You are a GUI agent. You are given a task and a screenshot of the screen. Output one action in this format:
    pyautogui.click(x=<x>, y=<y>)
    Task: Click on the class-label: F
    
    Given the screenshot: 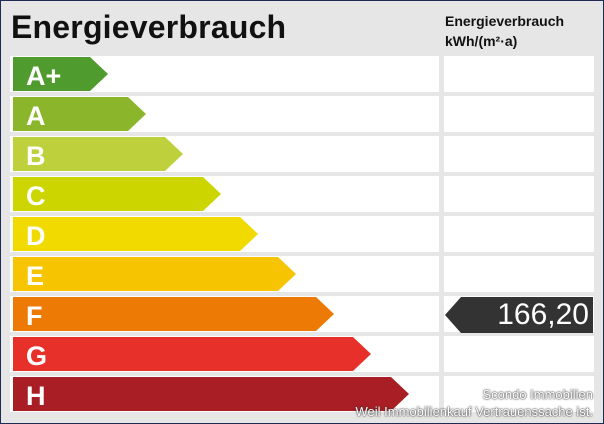 What is the action you would take?
    pyautogui.click(x=34, y=316)
    